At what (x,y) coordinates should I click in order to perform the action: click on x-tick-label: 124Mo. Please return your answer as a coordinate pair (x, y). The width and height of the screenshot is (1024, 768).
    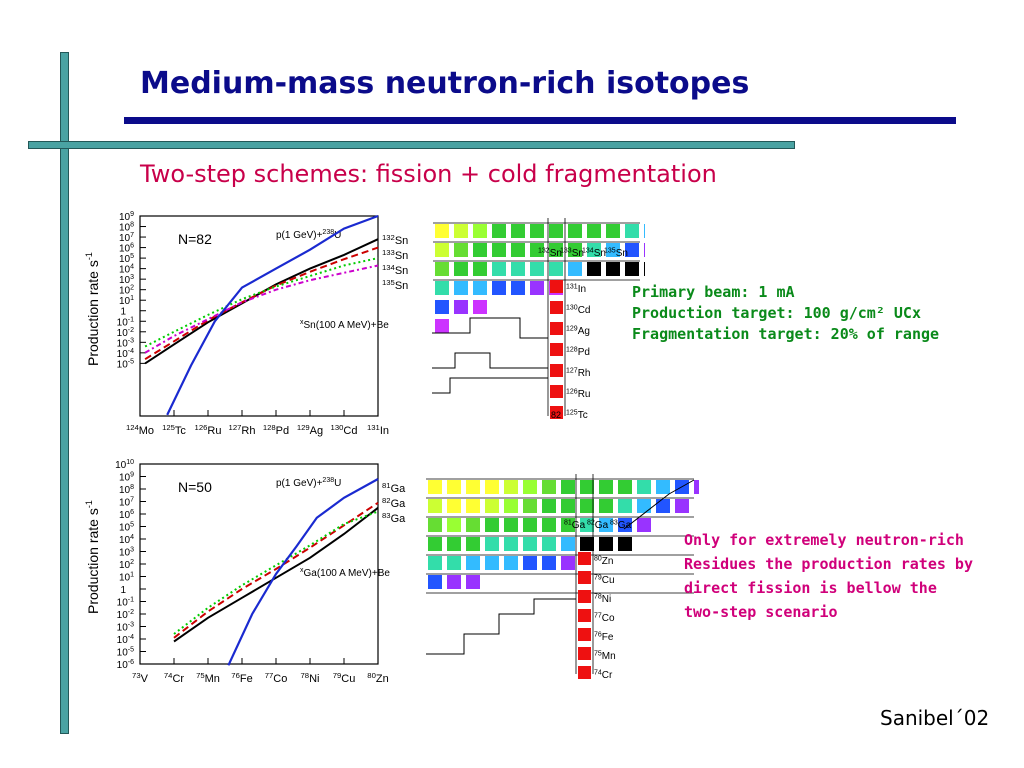
    Looking at the image, I should click on (140, 430).